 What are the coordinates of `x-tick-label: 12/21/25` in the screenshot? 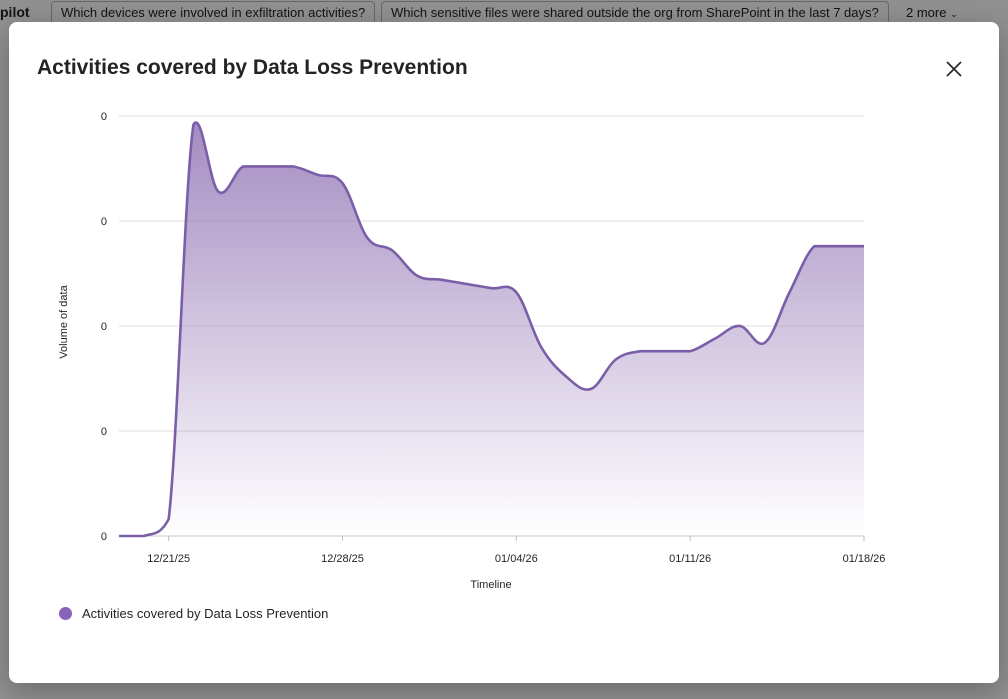 It's located at (168, 559).